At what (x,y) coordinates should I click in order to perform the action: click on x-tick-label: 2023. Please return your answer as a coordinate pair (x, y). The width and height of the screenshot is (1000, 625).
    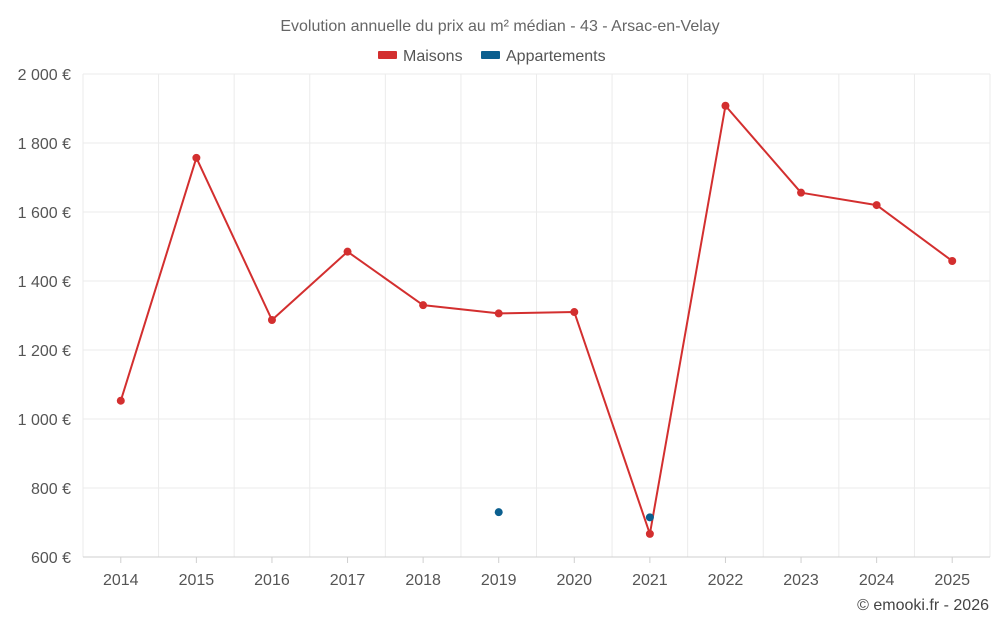
    Looking at the image, I should click on (801, 580).